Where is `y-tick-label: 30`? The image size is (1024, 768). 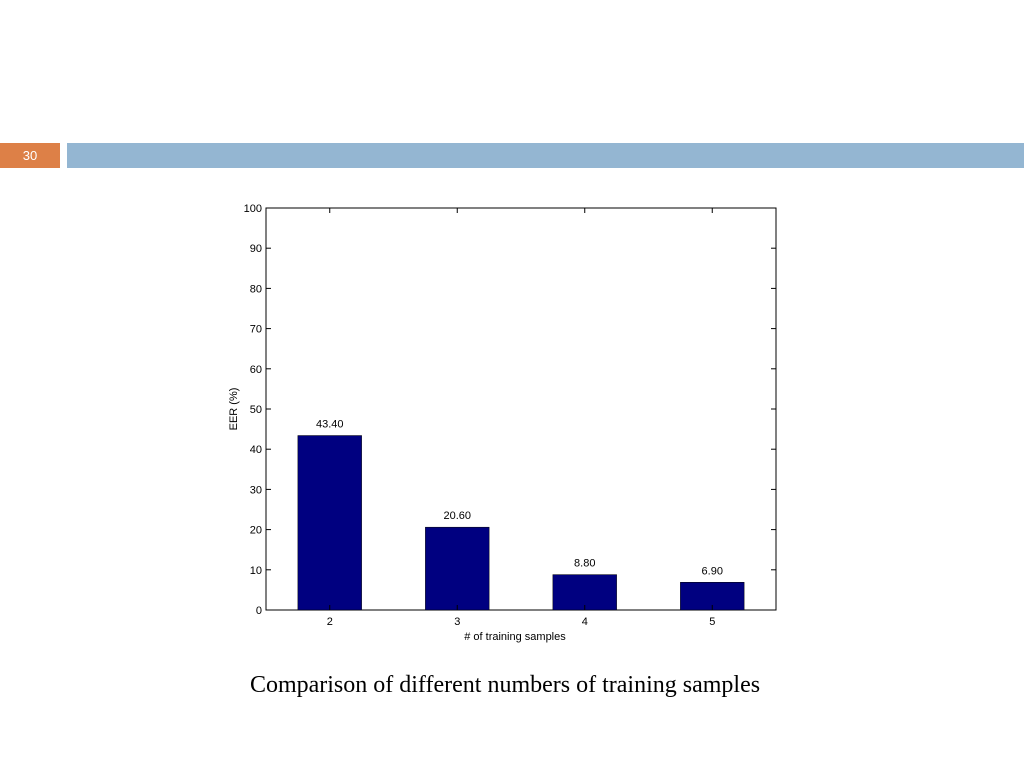 y-tick-label: 30 is located at coordinates (256, 490).